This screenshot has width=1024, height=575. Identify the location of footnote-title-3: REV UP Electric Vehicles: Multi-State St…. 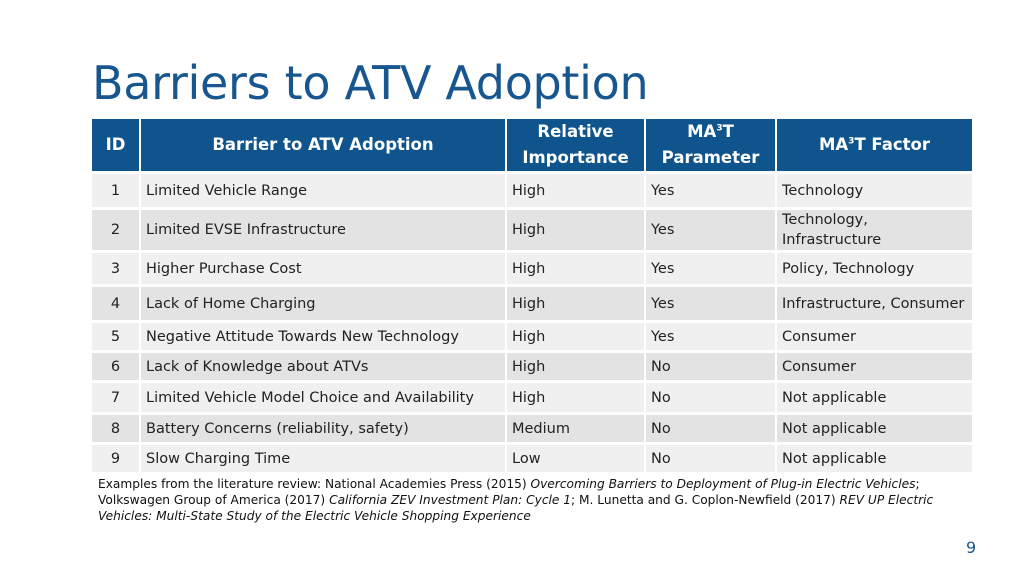
(516, 508).